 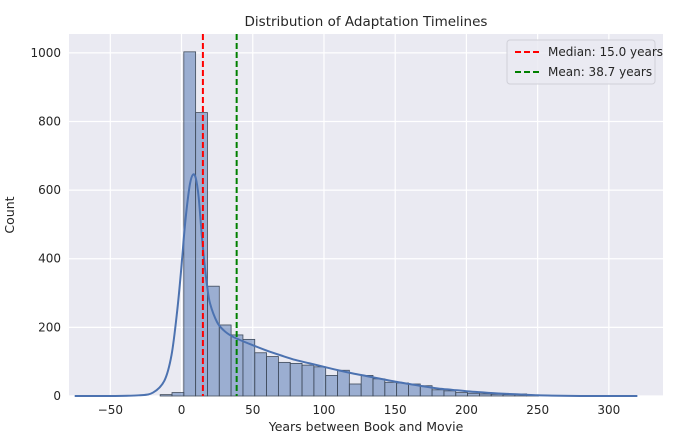 What do you see at coordinates (45, 224) in the screenshot?
I see `y-tick-labels: 0 200 400 600 800 1000` at bounding box center [45, 224].